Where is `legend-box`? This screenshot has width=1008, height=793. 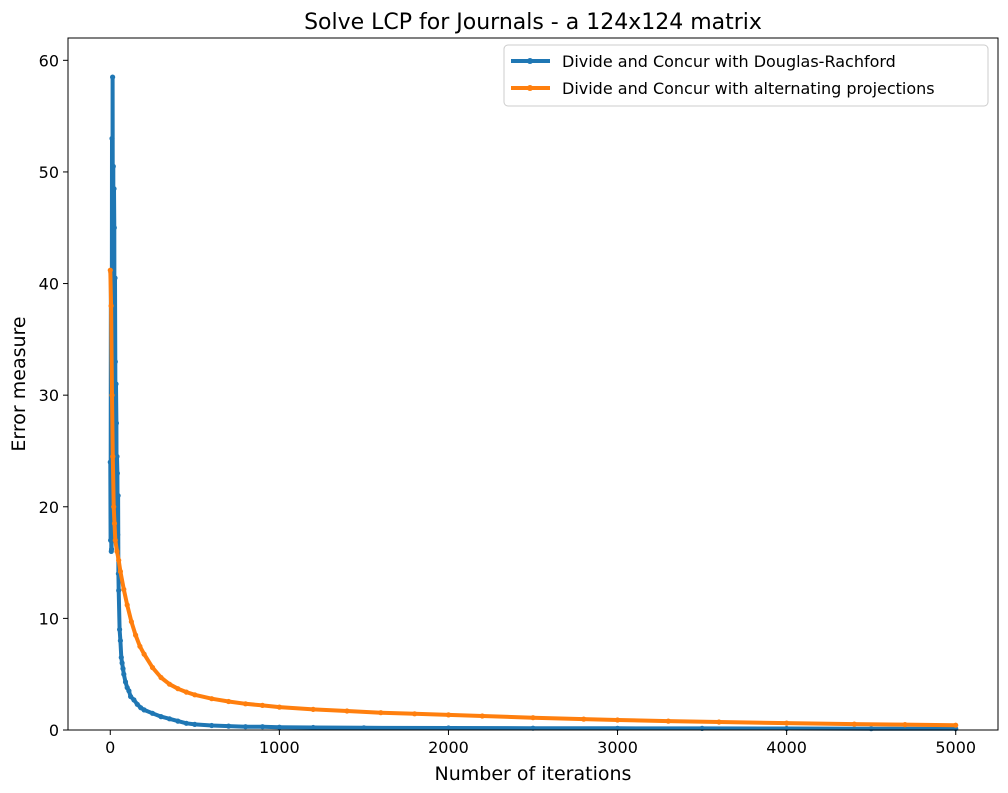 legend-box is located at coordinates (746, 75).